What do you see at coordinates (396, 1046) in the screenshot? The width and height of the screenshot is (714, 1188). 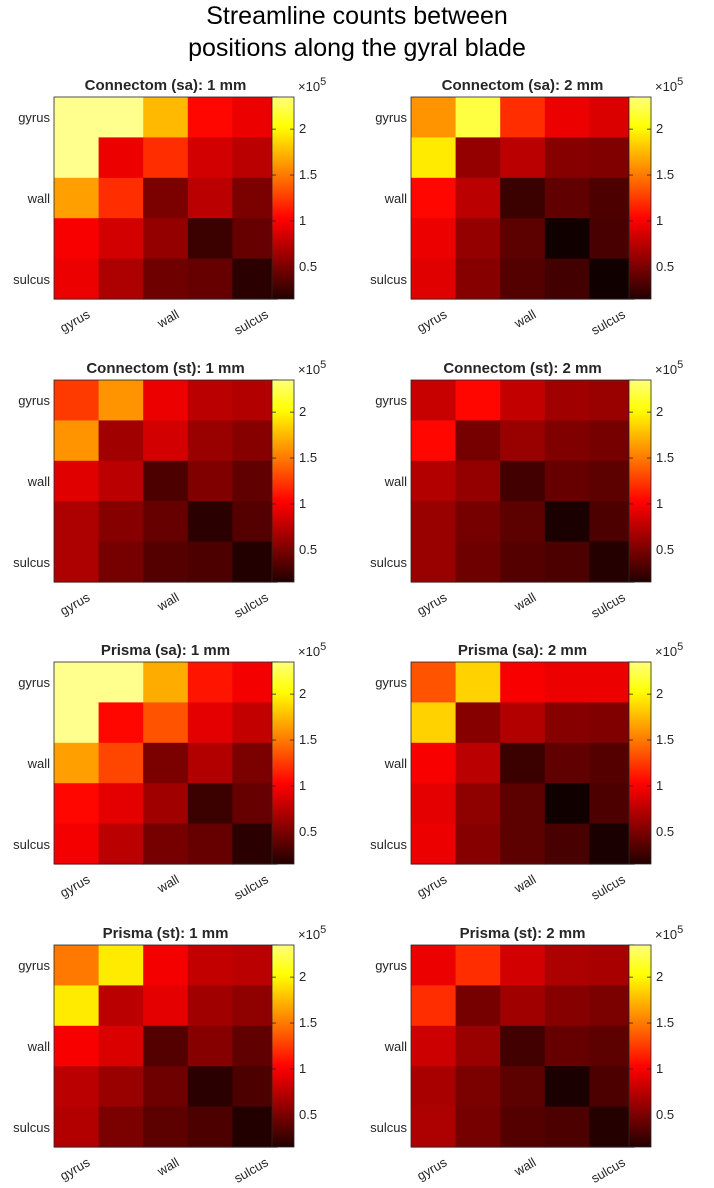 I see `y-tick-label: wall` at bounding box center [396, 1046].